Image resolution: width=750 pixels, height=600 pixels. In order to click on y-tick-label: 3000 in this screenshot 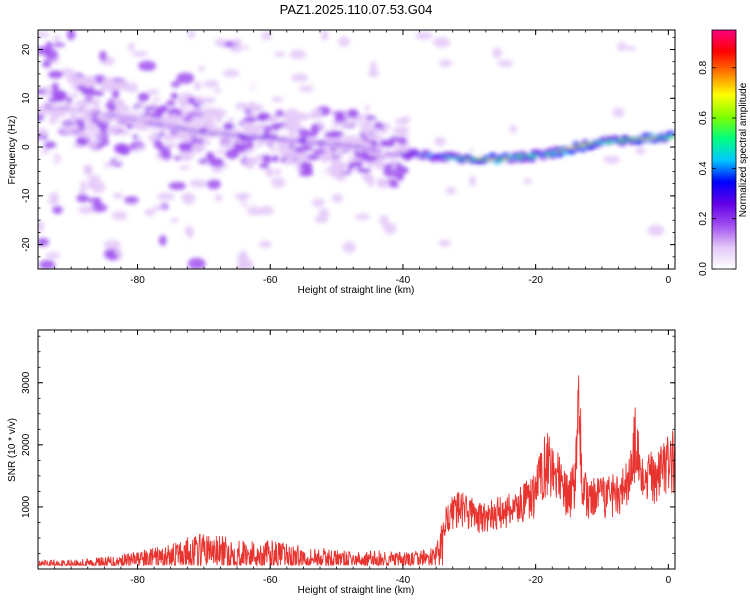, I will do `click(26, 382)`.